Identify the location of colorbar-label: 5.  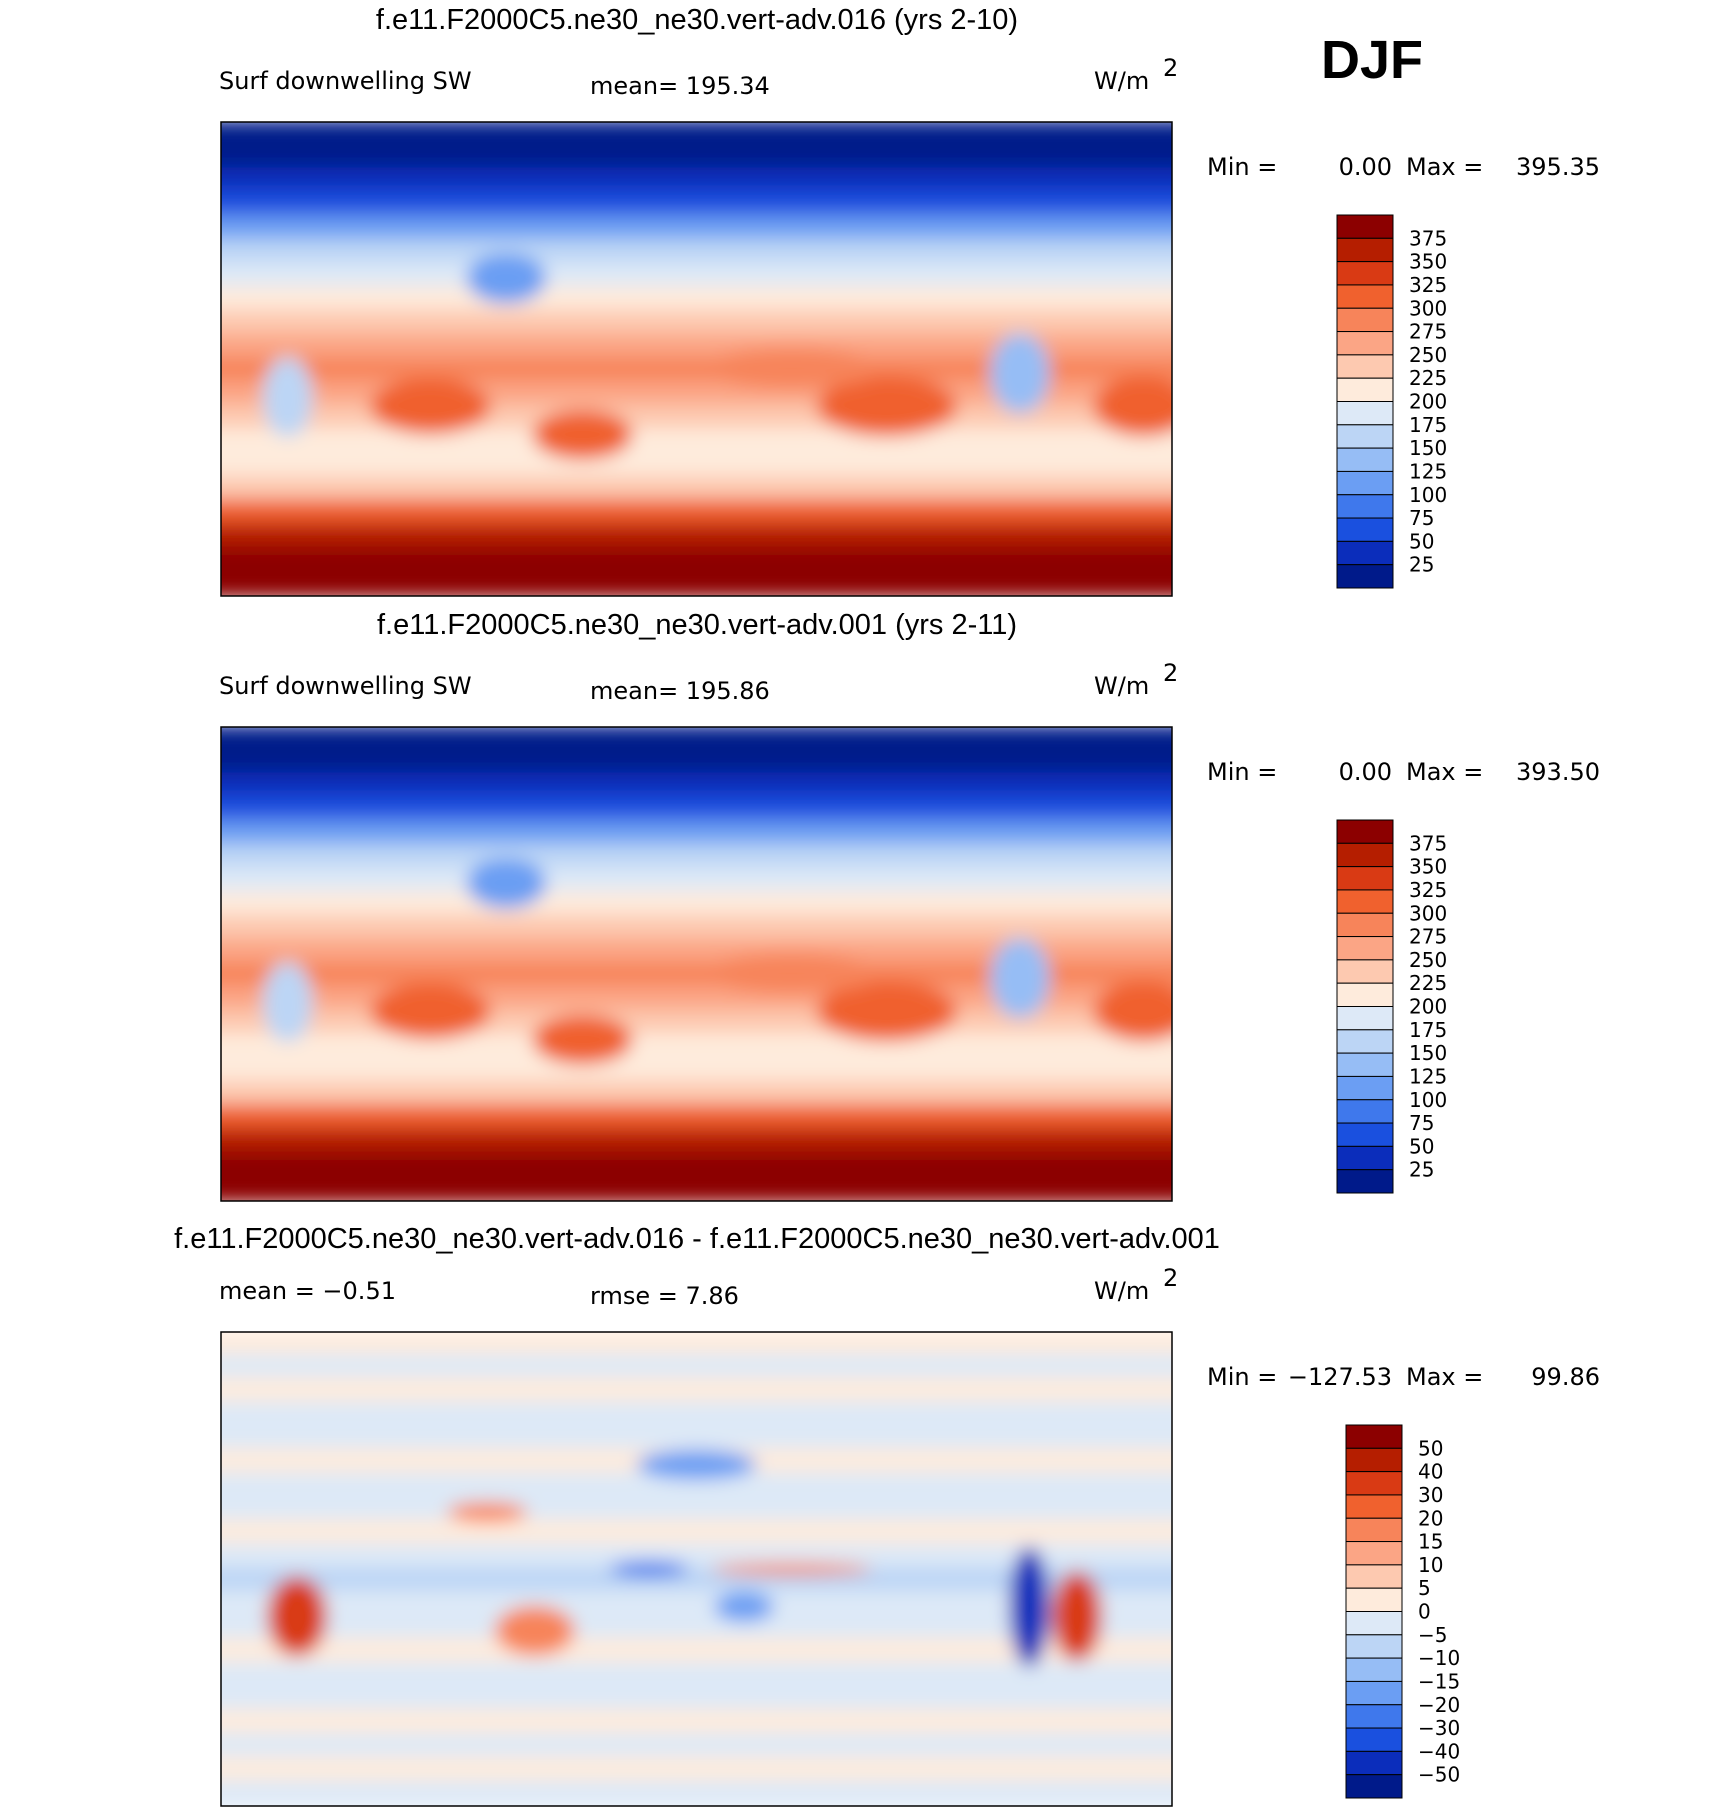
(1424, 1588).